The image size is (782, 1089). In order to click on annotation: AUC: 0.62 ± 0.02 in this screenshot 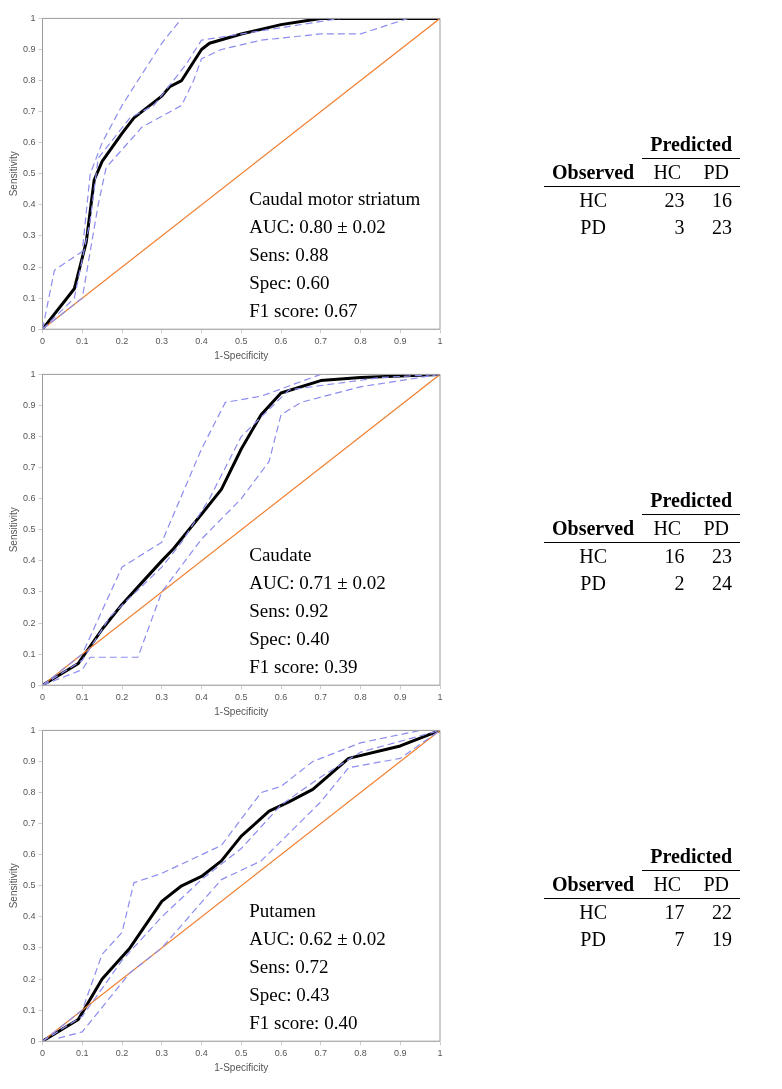, I will do `click(317, 939)`.